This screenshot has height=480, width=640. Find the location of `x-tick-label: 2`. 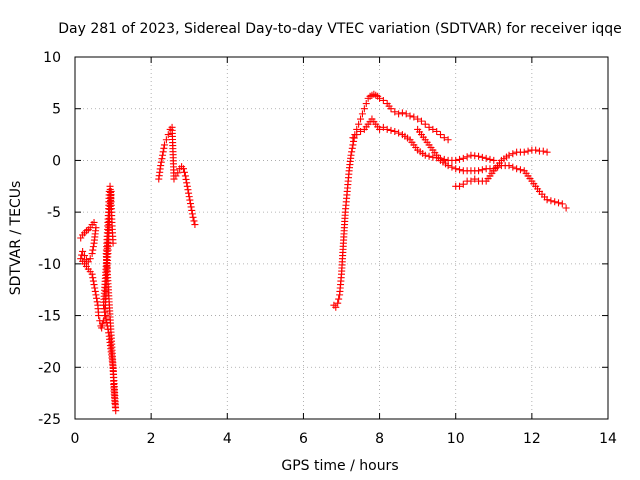

x-tick-label: 2 is located at coordinates (151, 439).